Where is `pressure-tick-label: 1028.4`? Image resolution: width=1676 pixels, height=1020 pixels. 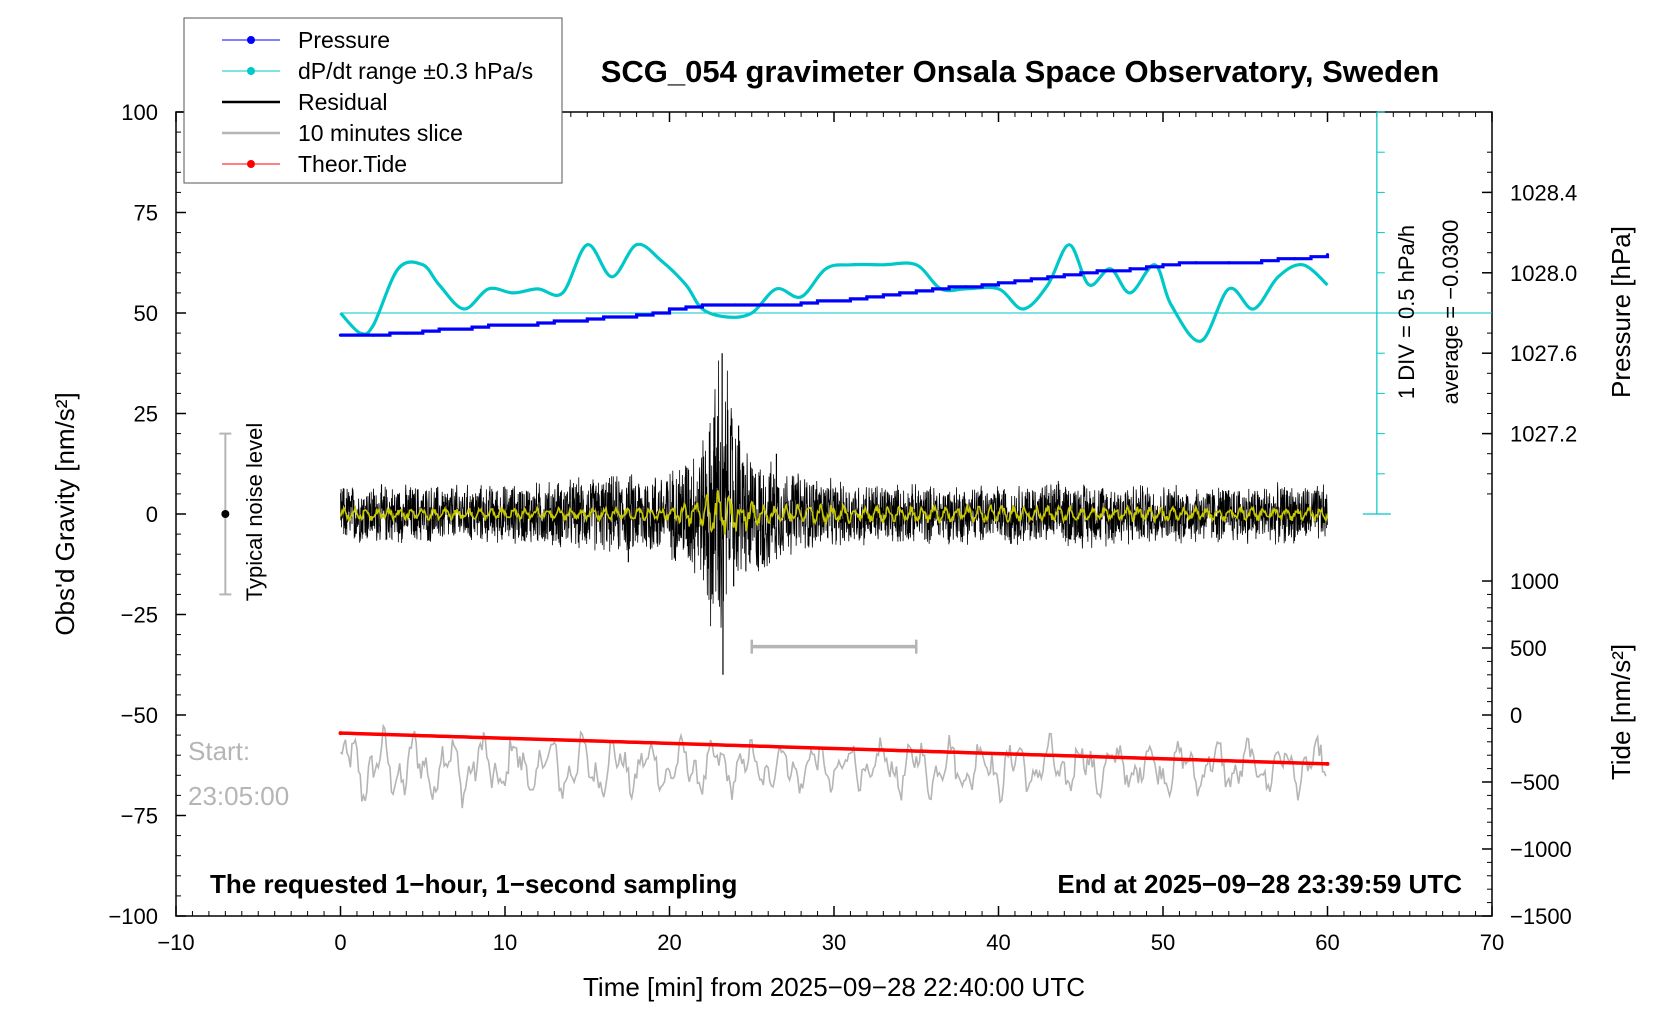 pressure-tick-label: 1028.4 is located at coordinates (1543, 192).